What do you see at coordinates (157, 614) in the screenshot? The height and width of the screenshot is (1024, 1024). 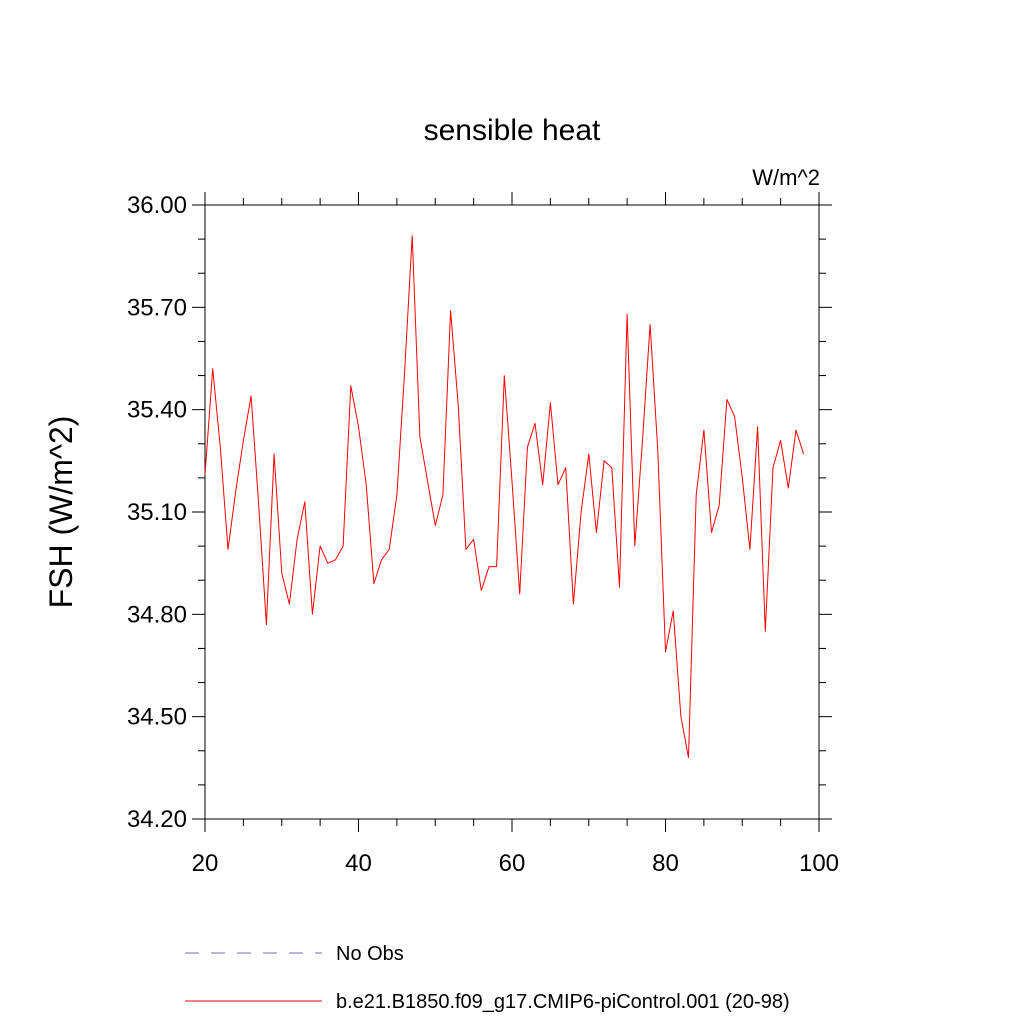 I see `y-tick-label: 34.80` at bounding box center [157, 614].